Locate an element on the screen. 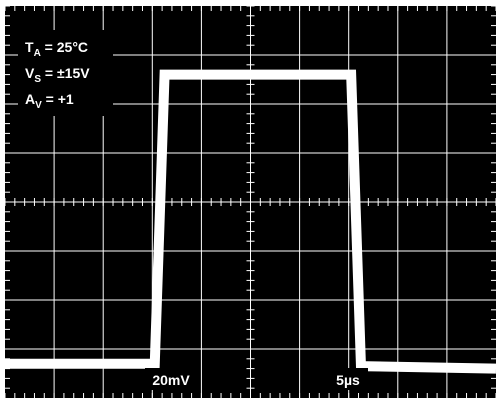  vertical-scale-label: 20mV is located at coordinates (171, 380).